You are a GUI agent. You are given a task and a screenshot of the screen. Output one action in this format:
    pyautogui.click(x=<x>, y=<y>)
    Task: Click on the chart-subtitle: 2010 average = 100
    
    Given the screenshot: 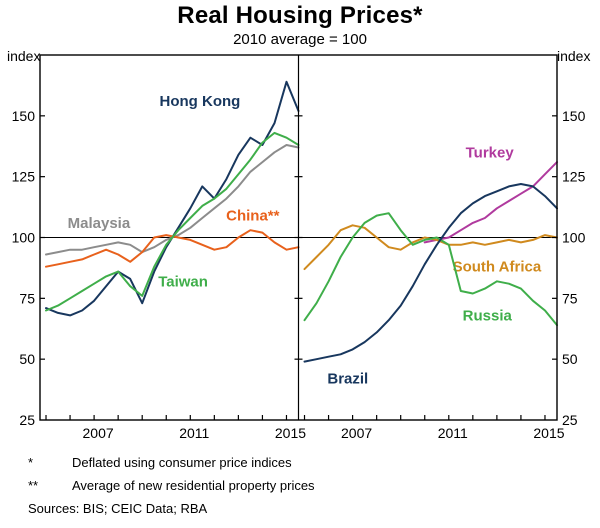 What is the action you would take?
    pyautogui.click(x=300, y=39)
    